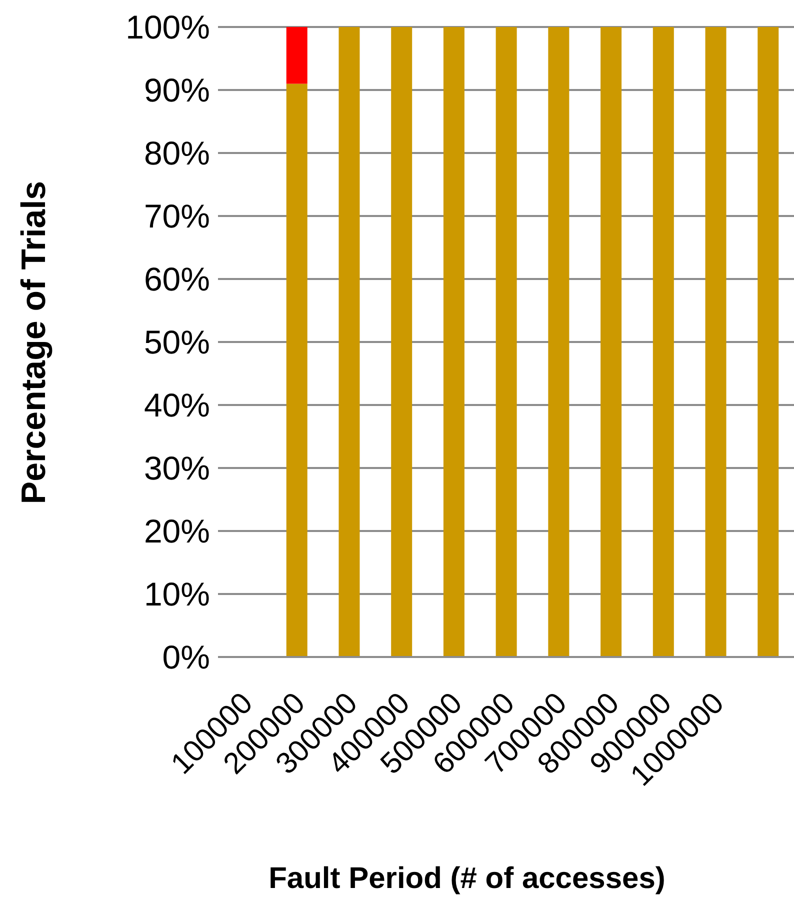 This screenshot has width=794, height=913. What do you see at coordinates (177, 216) in the screenshot?
I see `y-tick-label: 70%` at bounding box center [177, 216].